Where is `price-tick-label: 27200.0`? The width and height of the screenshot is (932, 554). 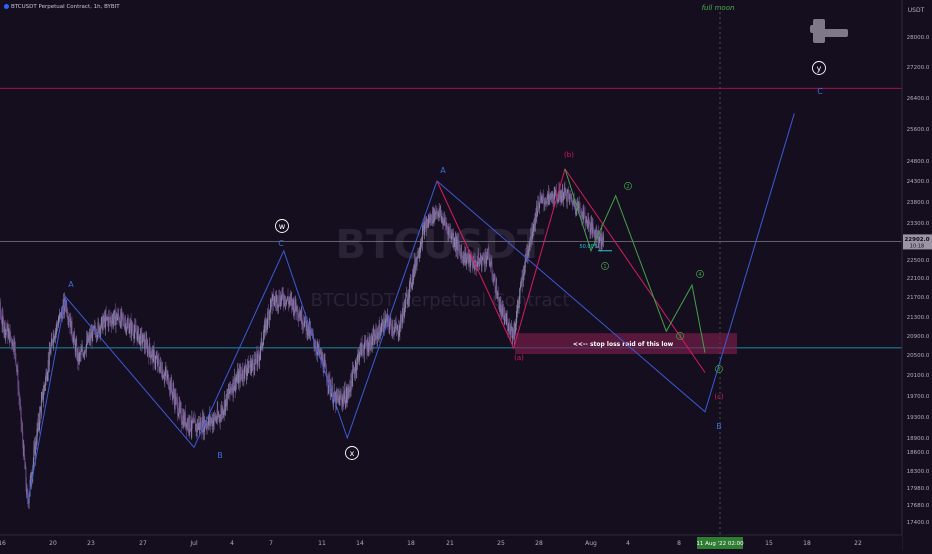 price-tick-label: 27200.0 is located at coordinates (918, 68).